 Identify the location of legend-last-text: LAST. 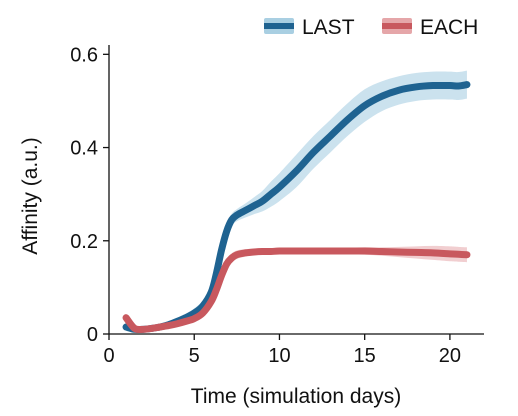
(328, 27).